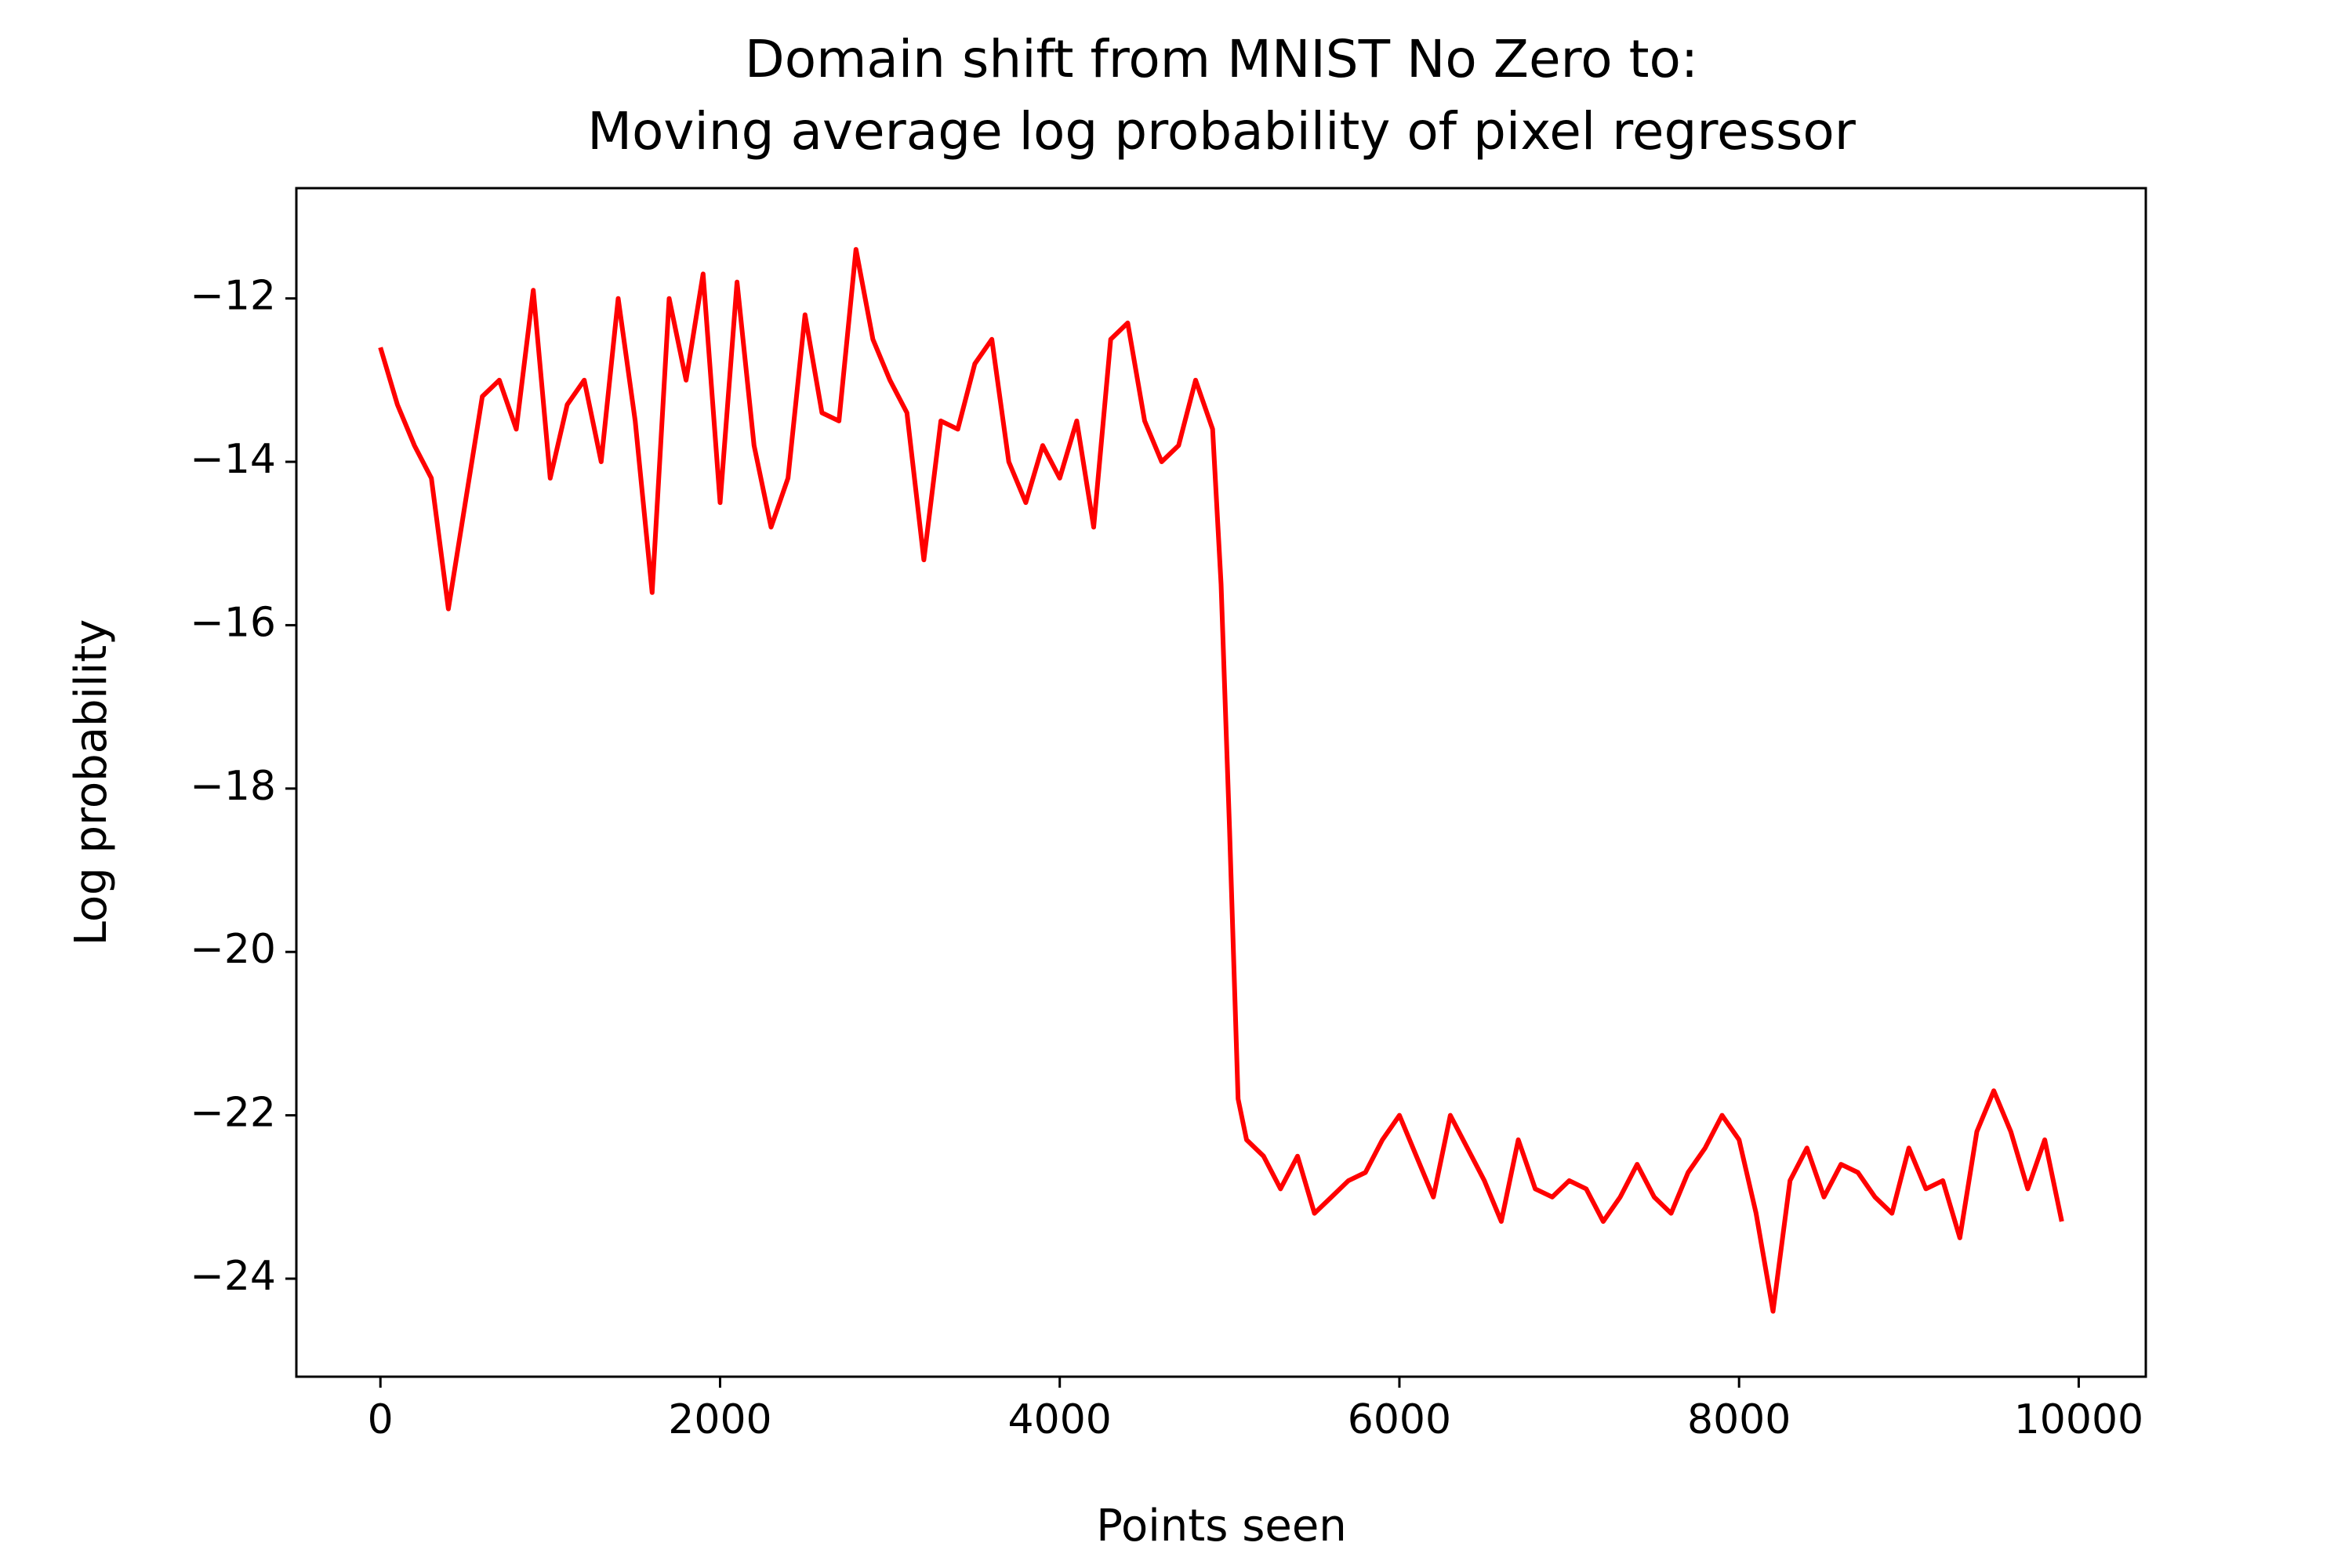 This screenshot has width=2352, height=1568. Describe the element at coordinates (233, 296) in the screenshot. I see `y-tick-label: −12` at that location.